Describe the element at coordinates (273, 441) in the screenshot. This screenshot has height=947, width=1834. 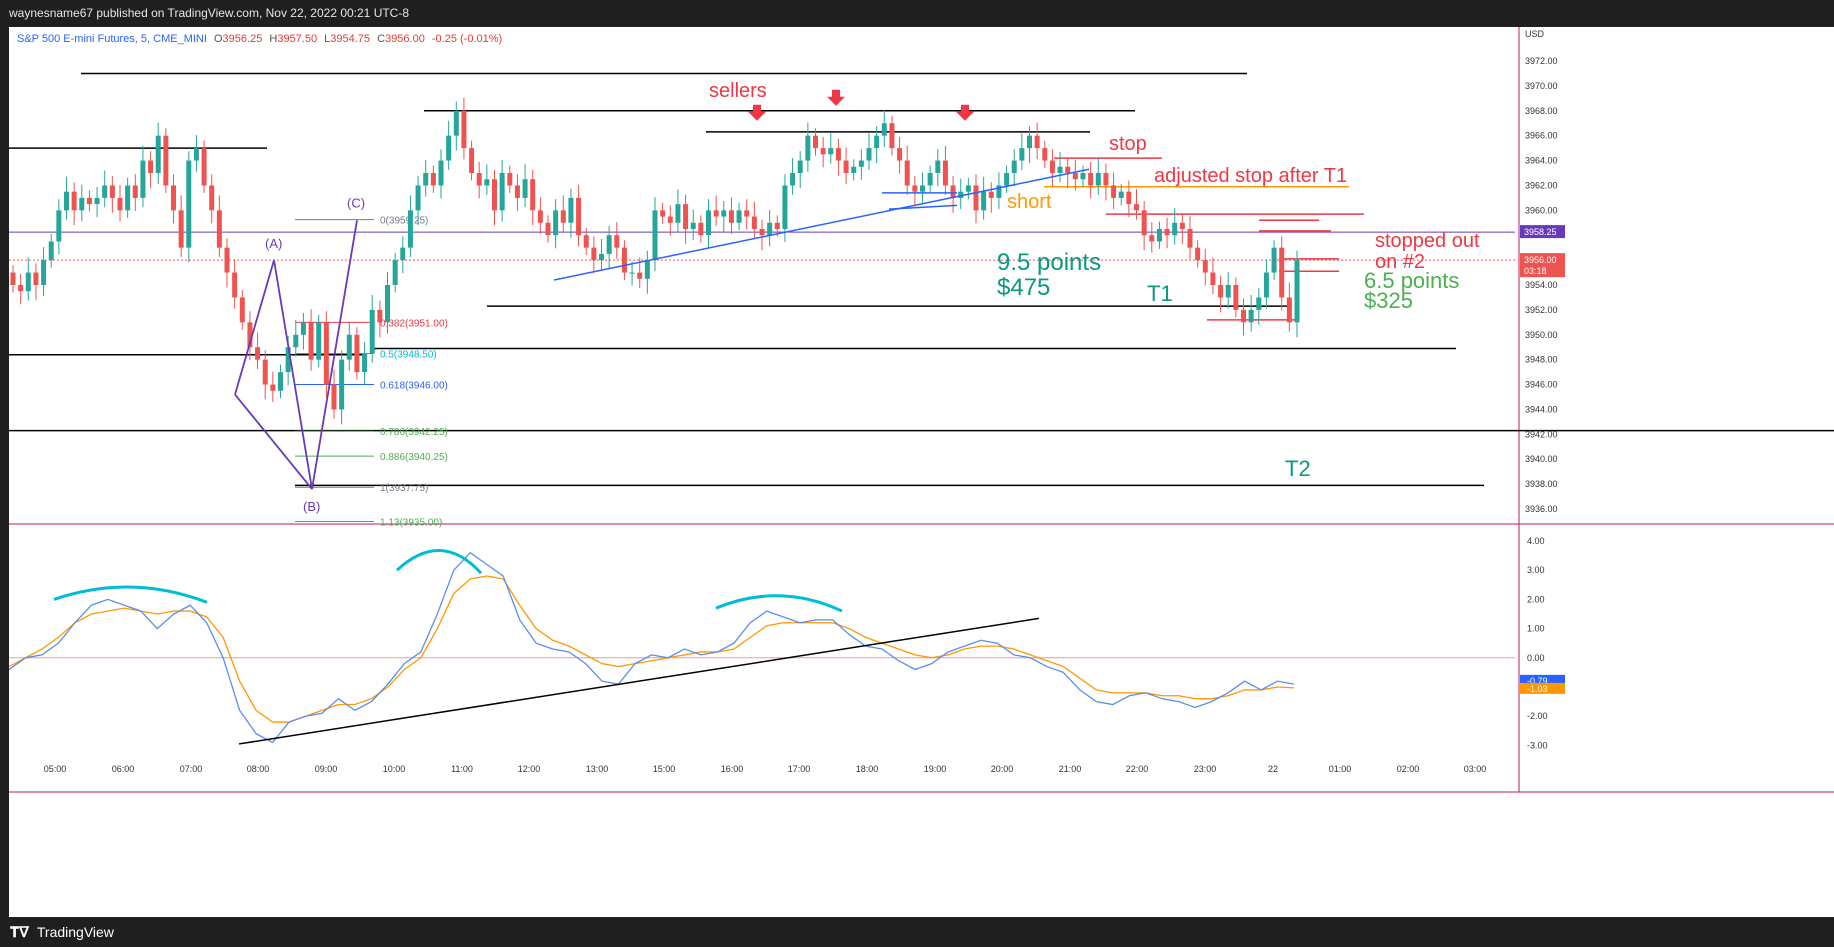
I see `abc-pattern-base` at that location.